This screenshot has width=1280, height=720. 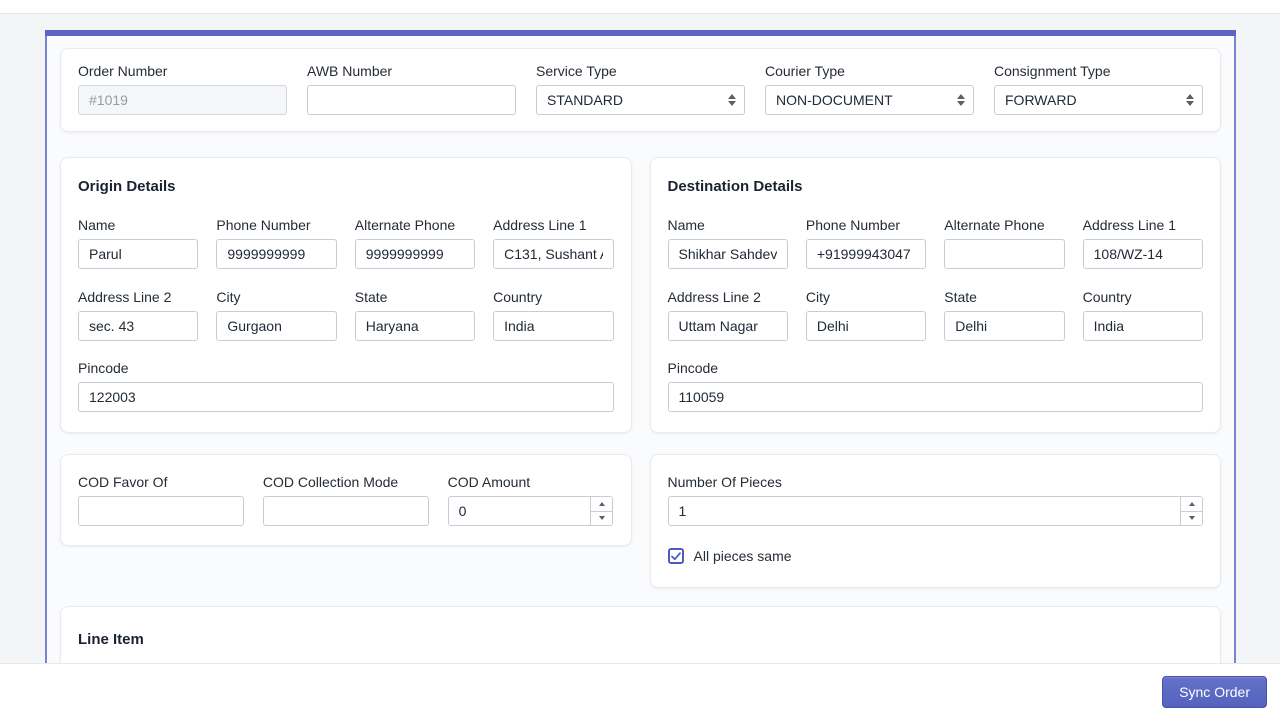 I want to click on origin-address2-field: Address Line 2, so click(x=138, y=315).